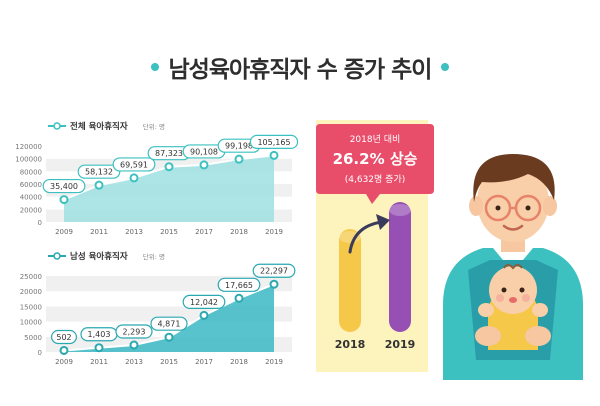 Image resolution: width=600 pixels, height=406 pixels. I want to click on total-xtick-label: 2015, so click(169, 232).